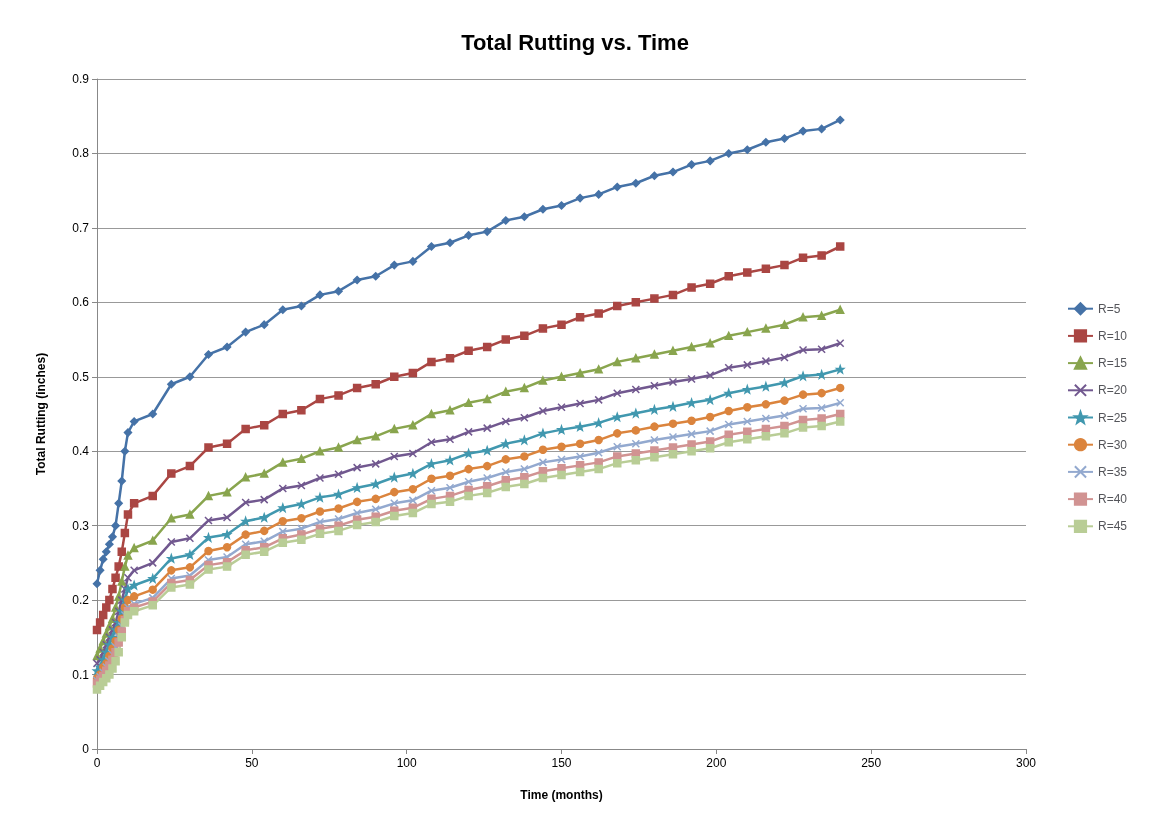 The image size is (1150, 835). Describe the element at coordinates (1026, 763) in the screenshot. I see `x-tick-label: 300` at that location.